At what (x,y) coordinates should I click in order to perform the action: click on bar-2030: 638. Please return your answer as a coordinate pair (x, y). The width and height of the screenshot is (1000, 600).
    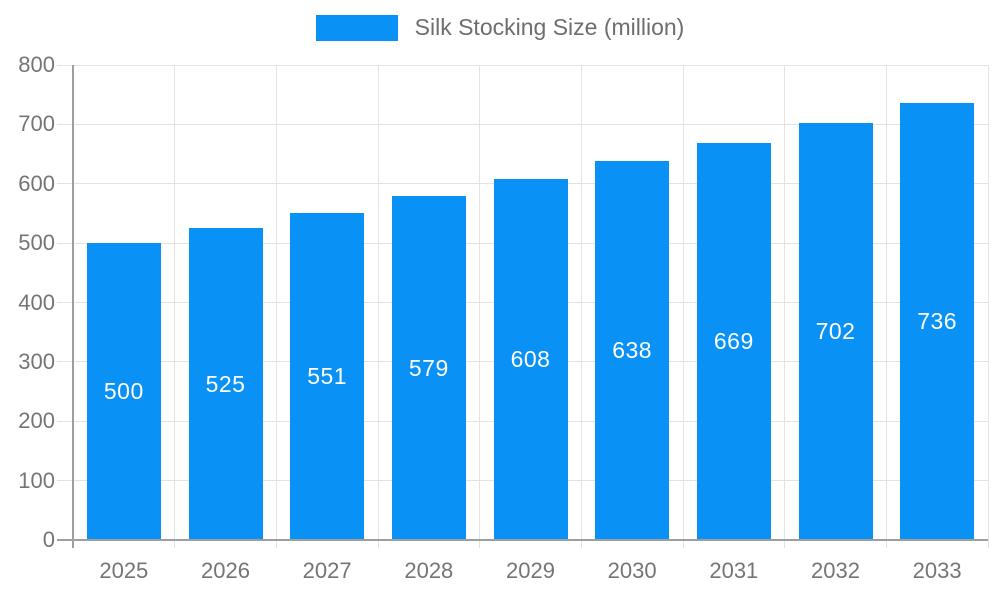
    Looking at the image, I should click on (632, 350).